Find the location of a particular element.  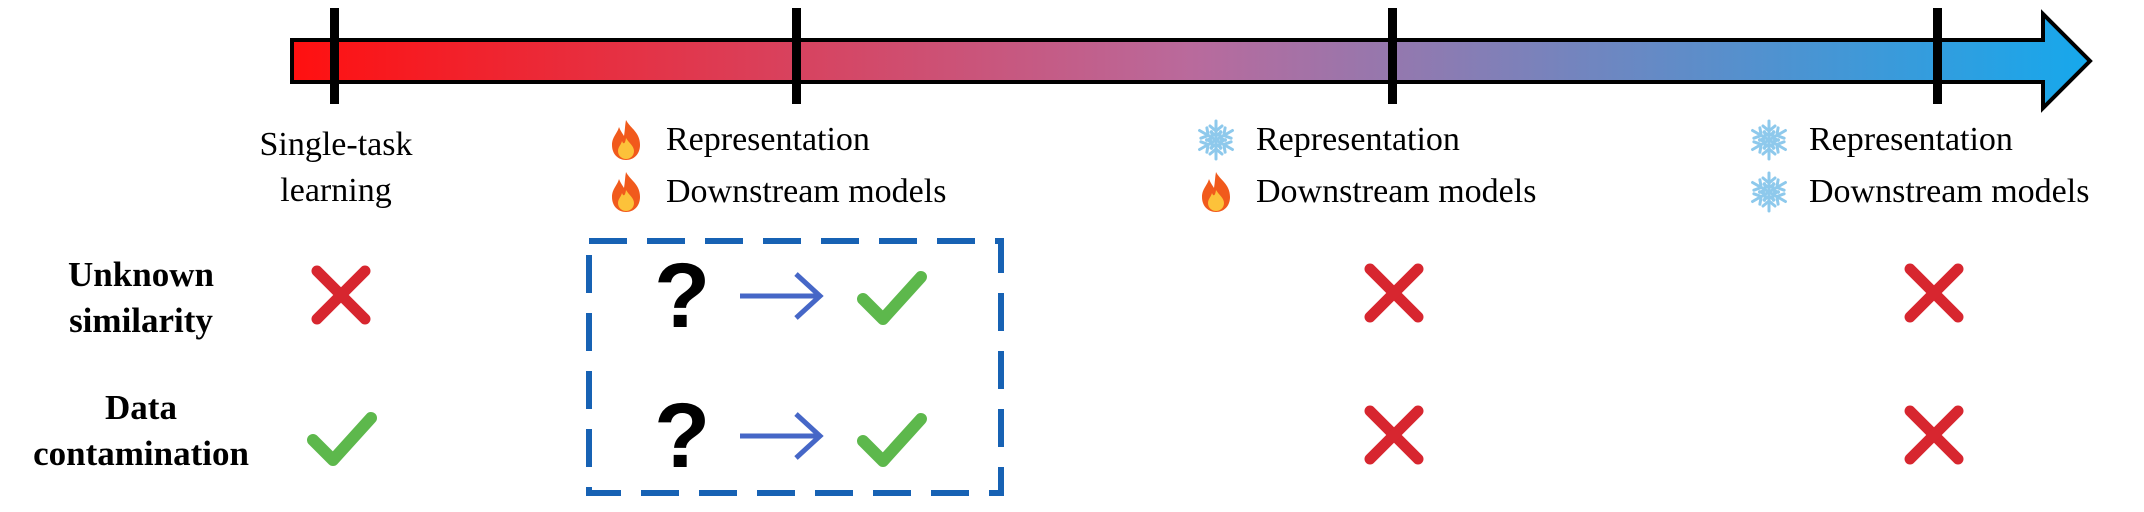

criterion-label-line: Data is located at coordinates (141, 407).